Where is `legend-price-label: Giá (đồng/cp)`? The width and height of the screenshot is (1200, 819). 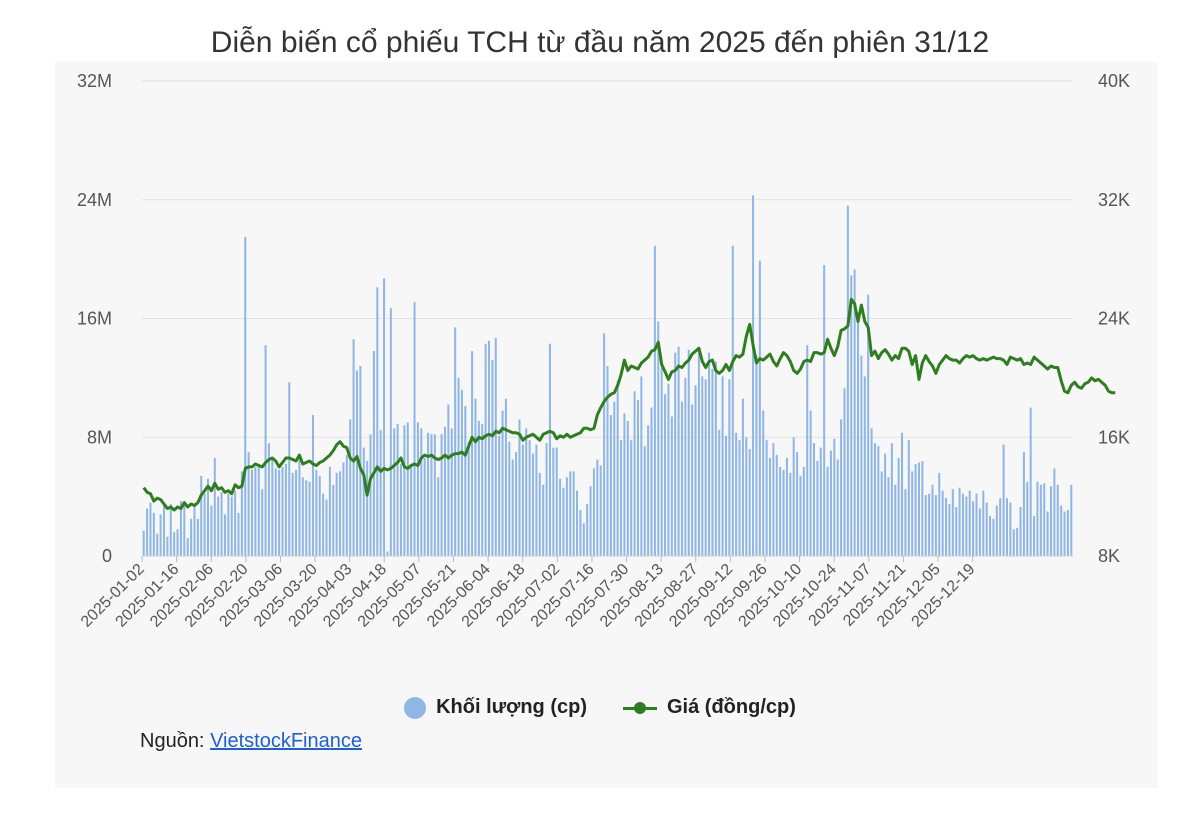
legend-price-label: Giá (đồng/cp) is located at coordinates (731, 707).